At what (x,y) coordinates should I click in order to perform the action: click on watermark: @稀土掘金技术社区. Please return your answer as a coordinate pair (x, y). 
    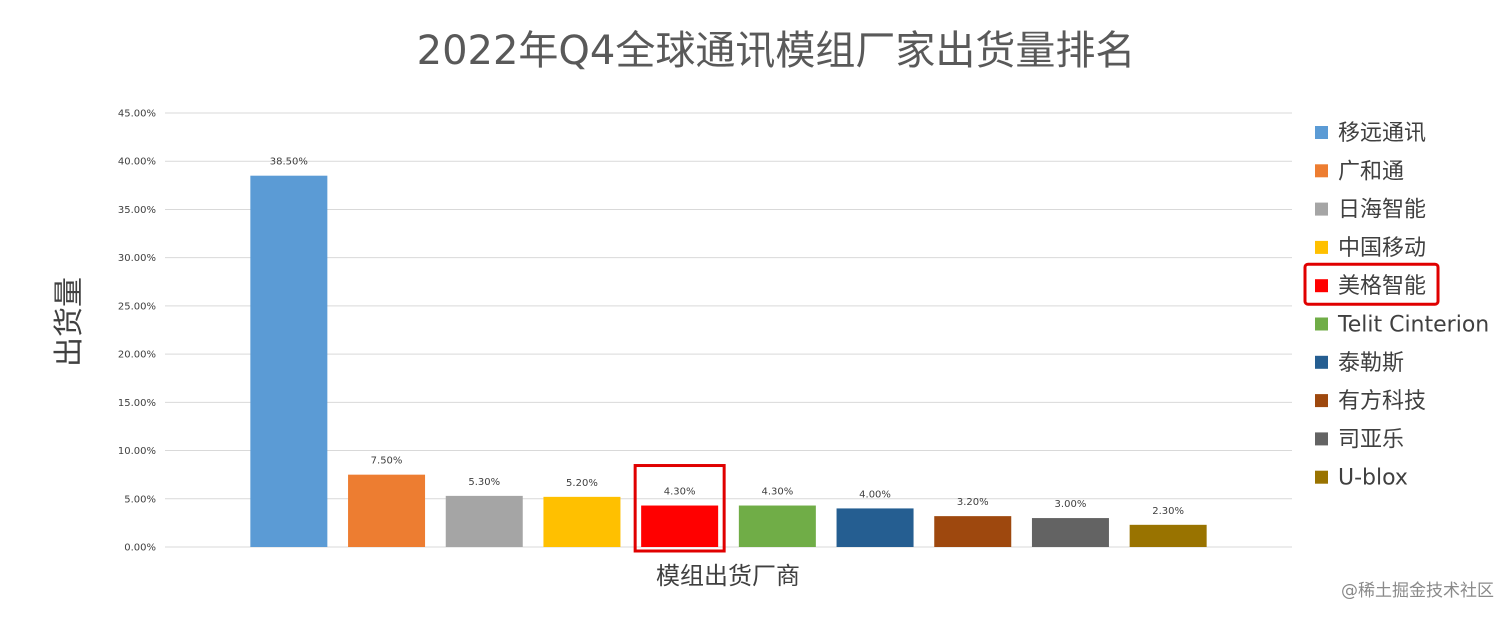
    Looking at the image, I should click on (1417, 591).